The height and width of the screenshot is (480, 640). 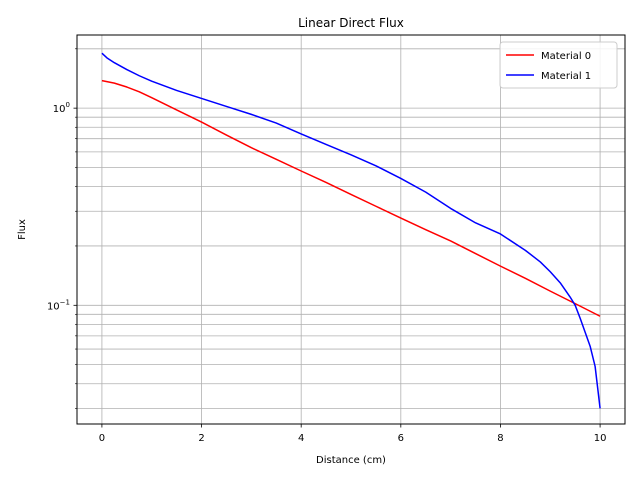 What do you see at coordinates (566, 56) in the screenshot?
I see `legend-label: Material 0` at bounding box center [566, 56].